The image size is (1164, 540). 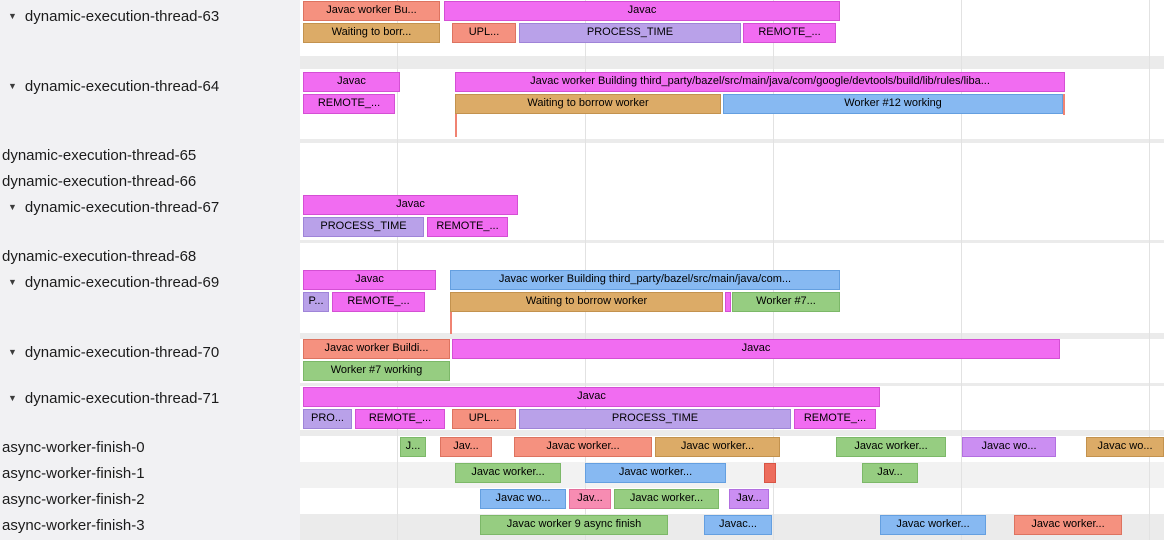 I want to click on track-name-label: dynamic-execution-thread-64, so click(x=122, y=86).